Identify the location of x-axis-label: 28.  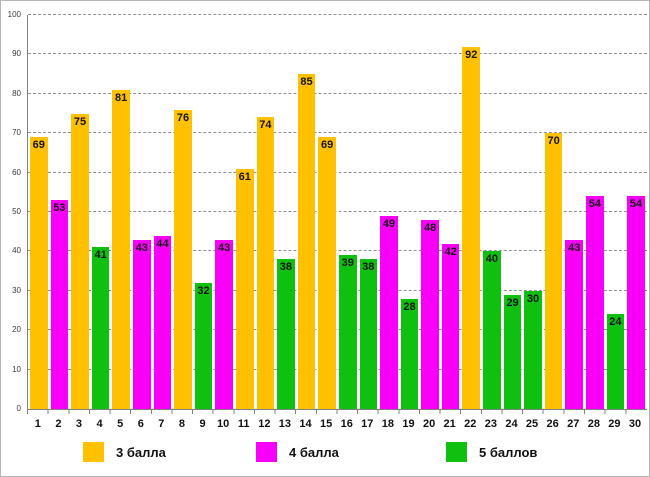
(593, 424).